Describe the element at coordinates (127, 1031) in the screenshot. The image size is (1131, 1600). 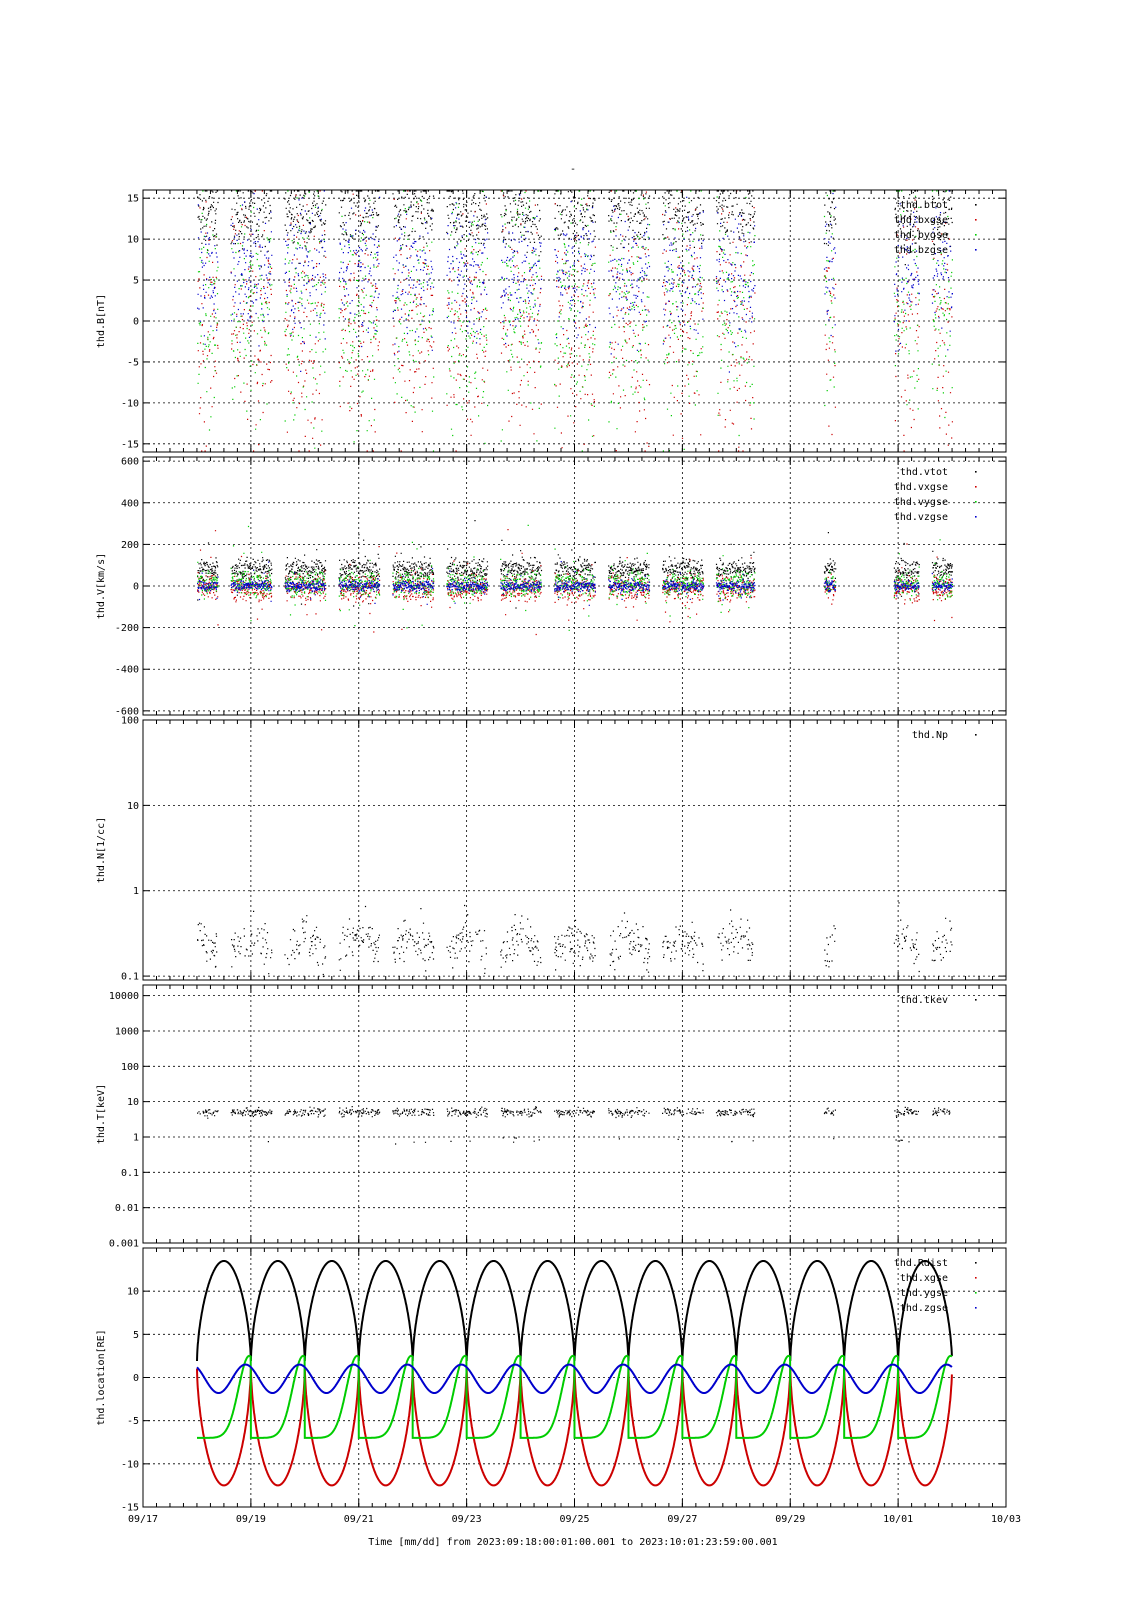
I see `y-tick-label: 1000` at that location.